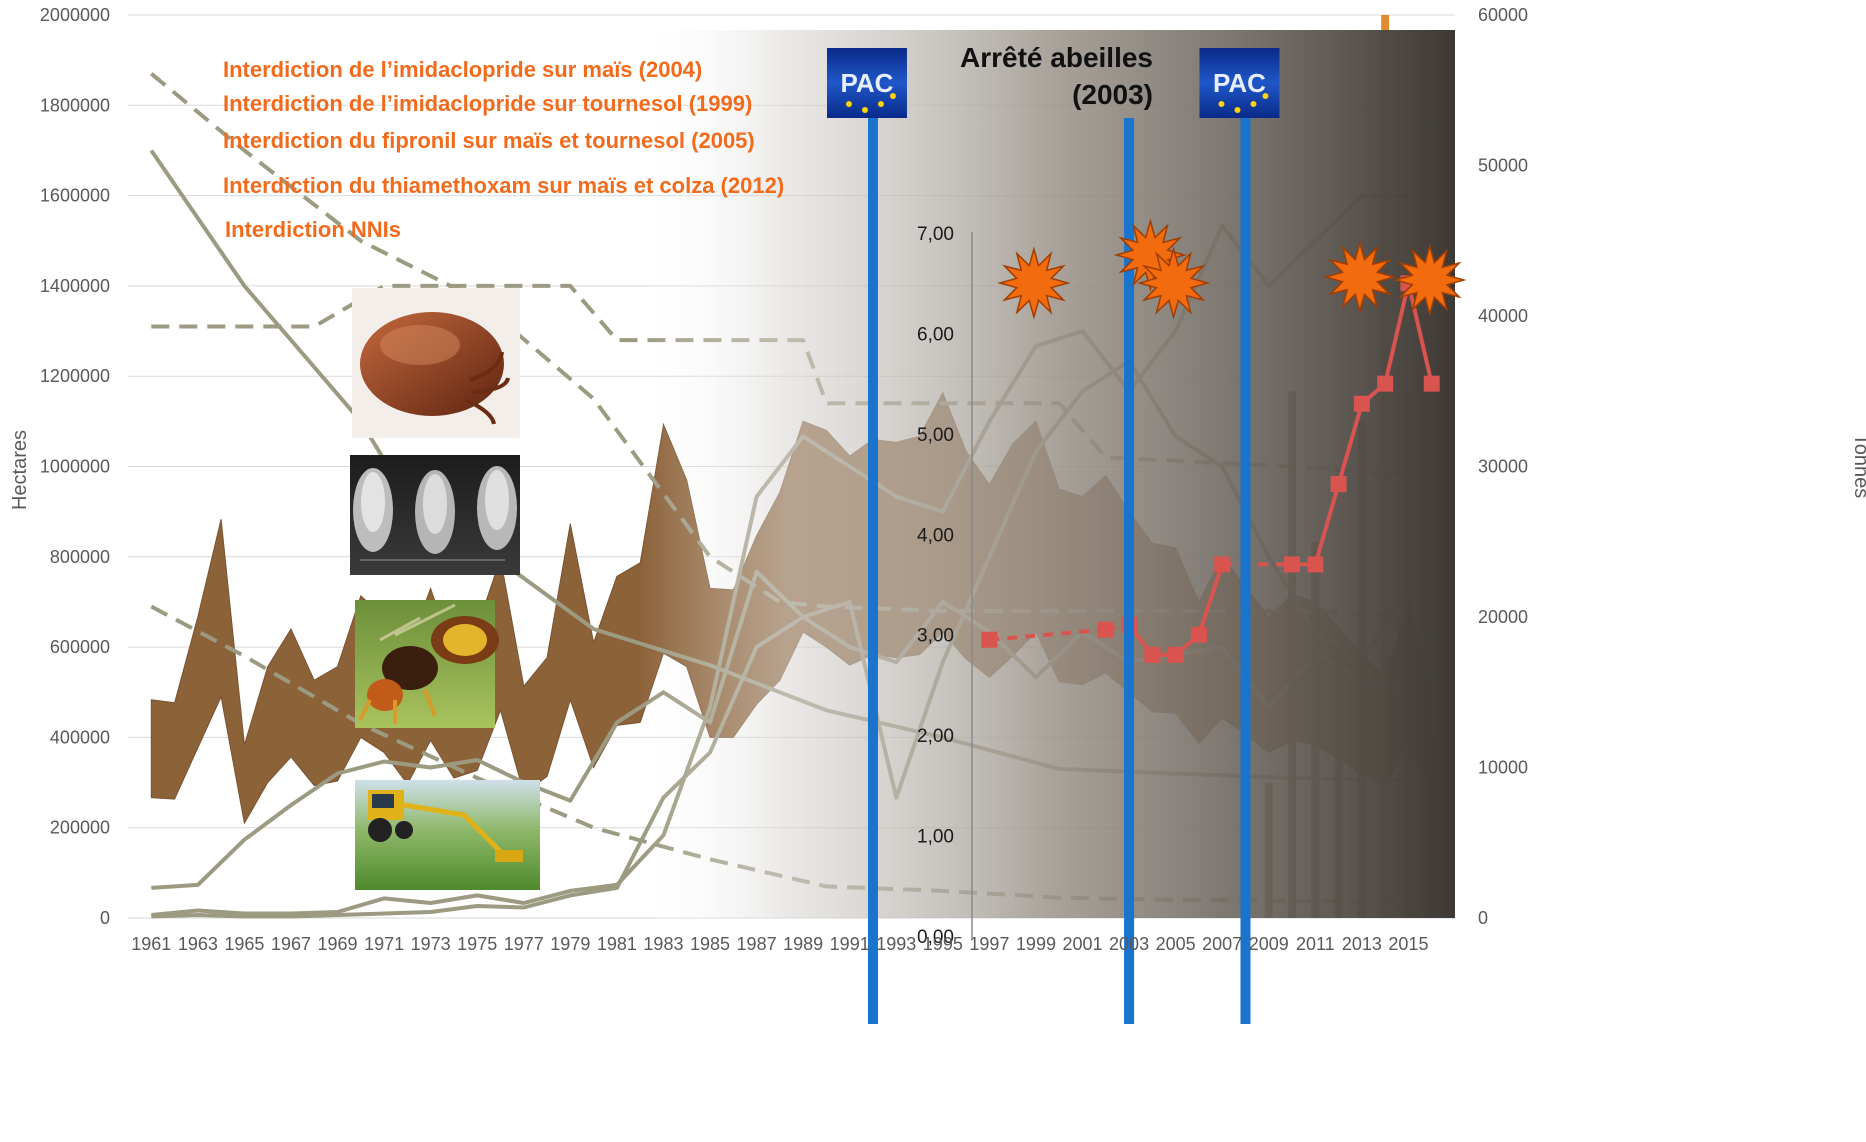 The width and height of the screenshot is (1866, 1142). I want to click on x-tick-label: 1999, so click(1036, 944).